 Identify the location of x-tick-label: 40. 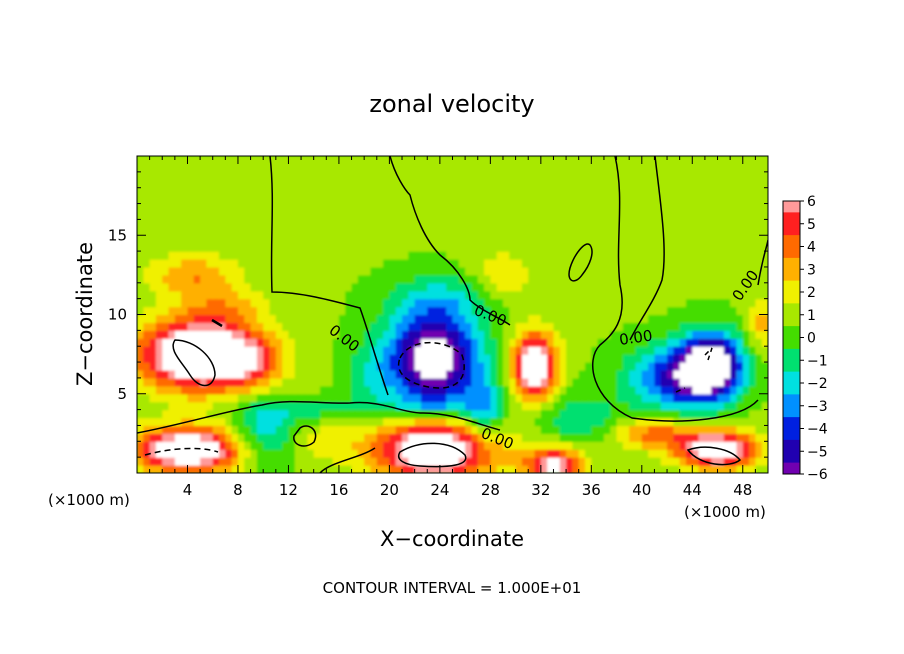
(641, 490).